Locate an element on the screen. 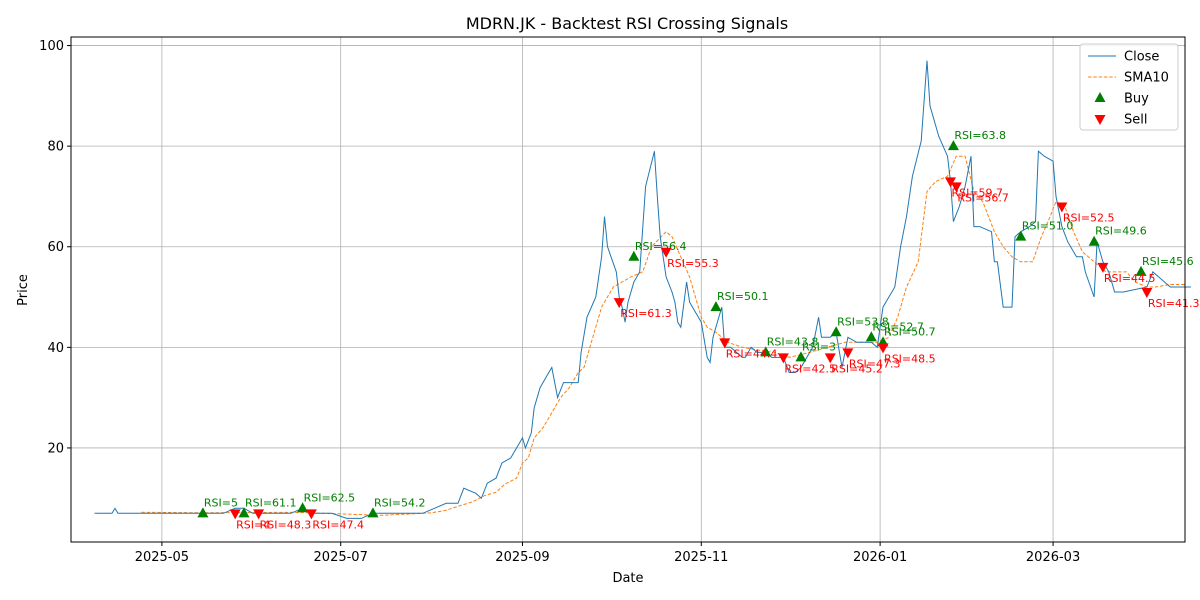 This screenshot has height=600, width=1200. sell-label: RSI=56.7 is located at coordinates (983, 197).